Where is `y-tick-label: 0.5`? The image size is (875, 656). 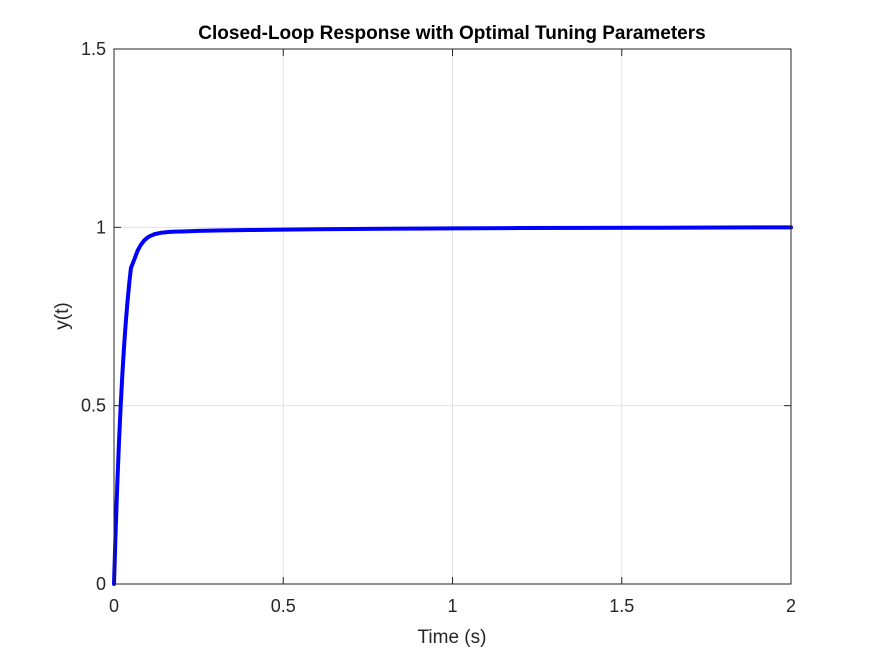 y-tick-label: 0.5 is located at coordinates (93, 406).